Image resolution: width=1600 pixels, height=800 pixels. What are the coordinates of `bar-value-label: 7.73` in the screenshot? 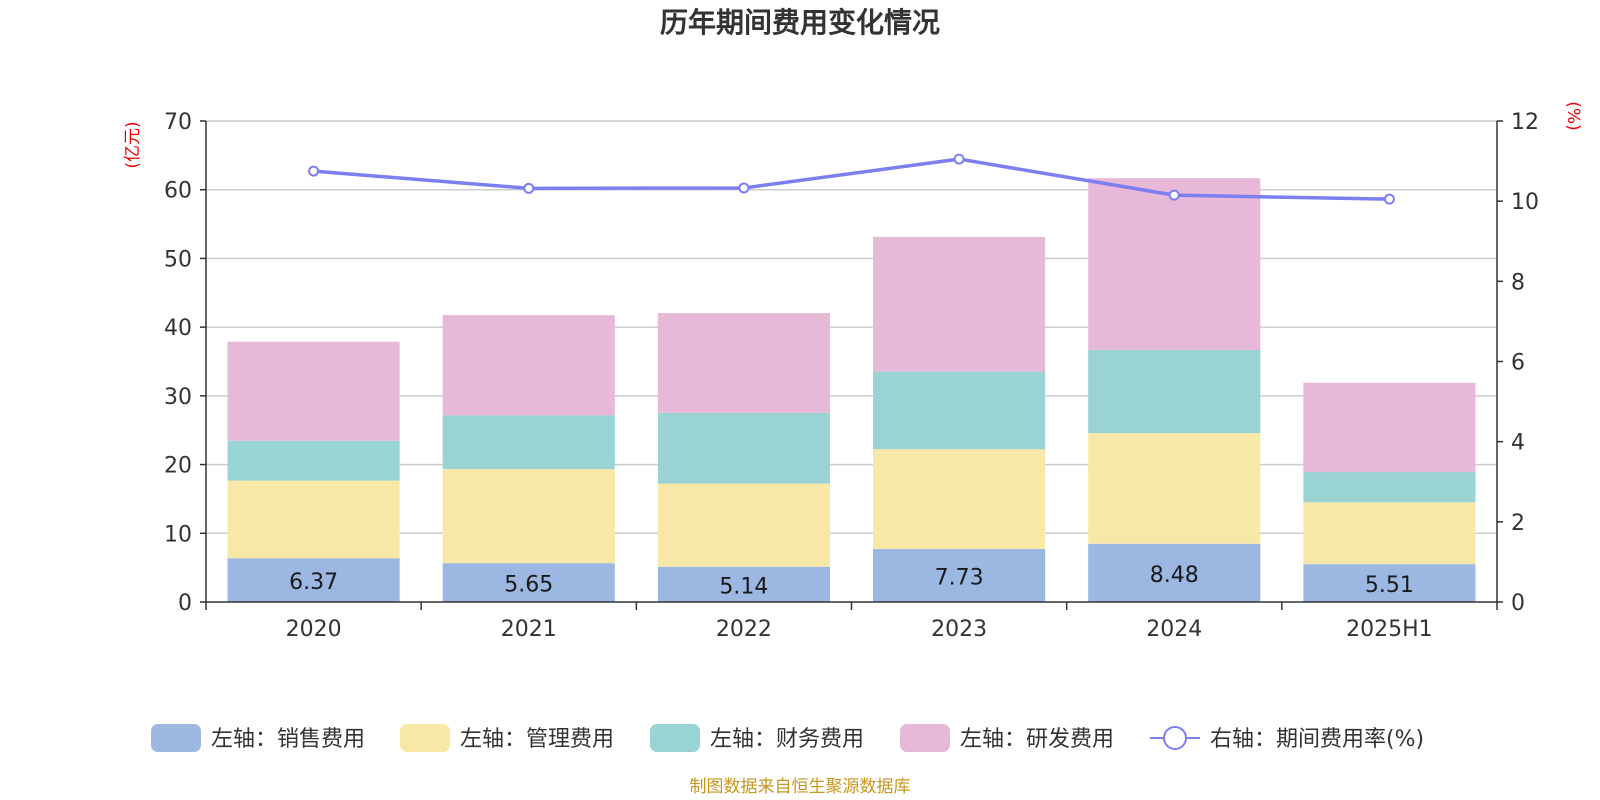 It's located at (959, 577).